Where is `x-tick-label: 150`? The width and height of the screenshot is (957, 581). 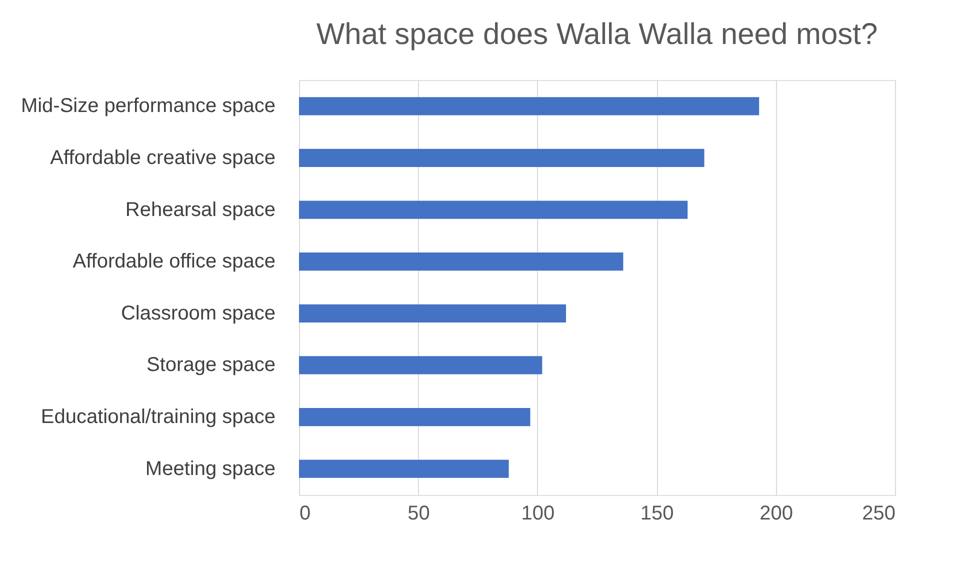
x-tick-label: 150 is located at coordinates (657, 513).